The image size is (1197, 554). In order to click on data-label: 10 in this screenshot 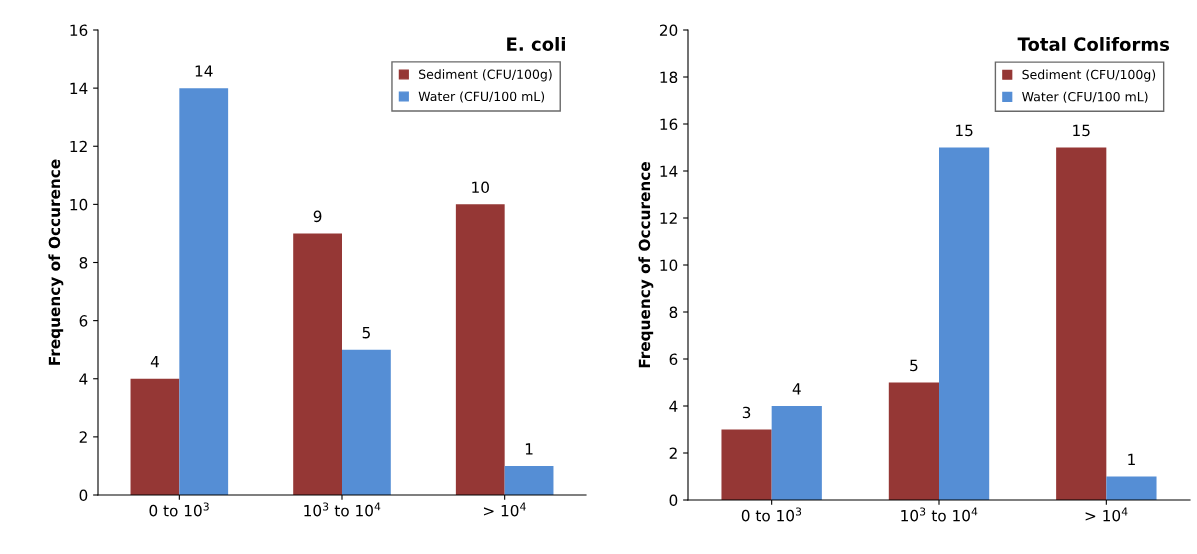, I will do `click(480, 187)`.